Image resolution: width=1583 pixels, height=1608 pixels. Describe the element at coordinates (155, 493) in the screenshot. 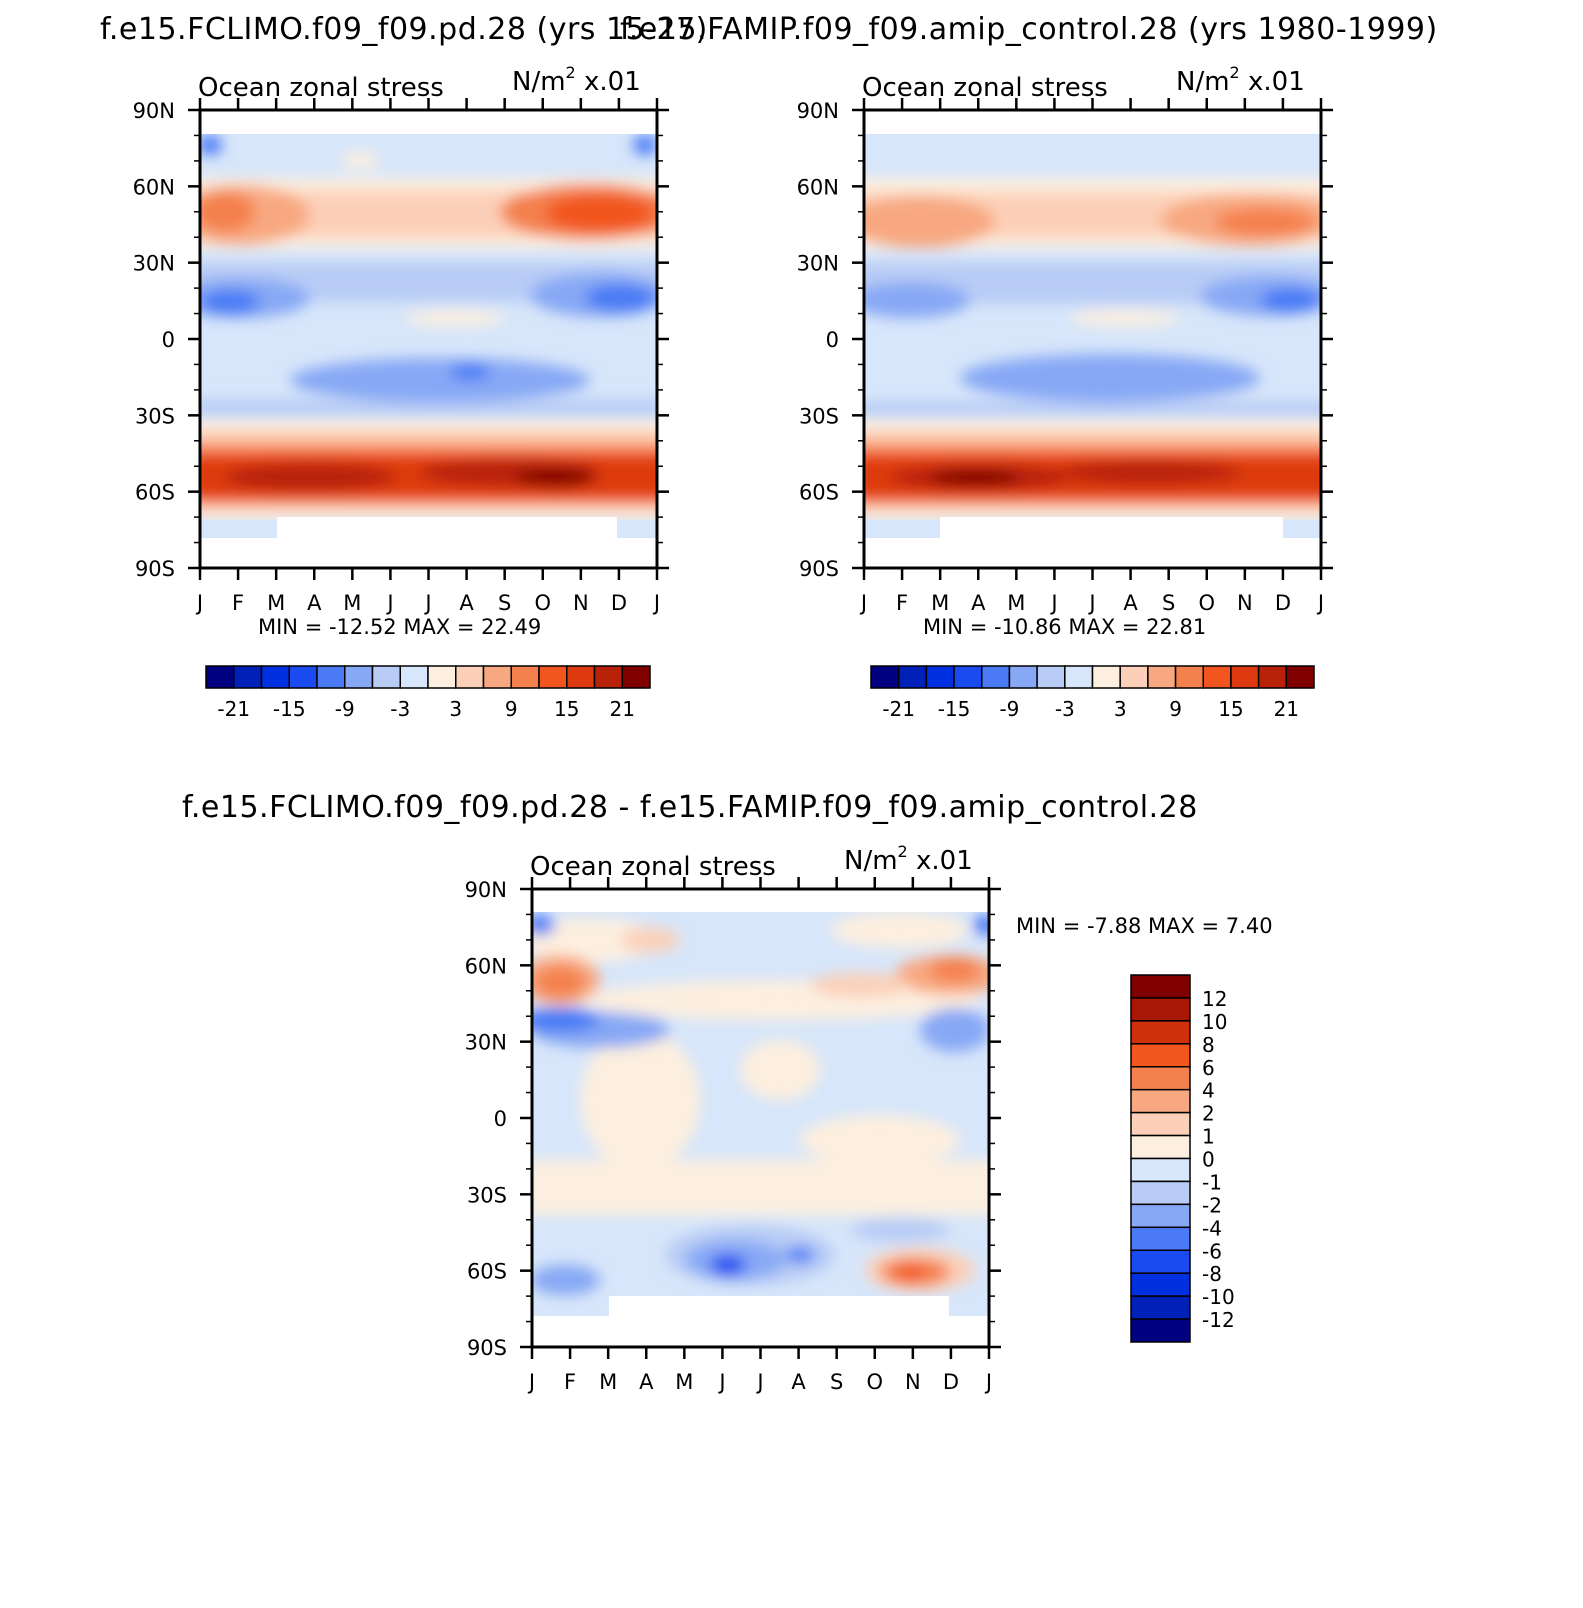

I see `fclimo-ytick-label: 60S` at that location.